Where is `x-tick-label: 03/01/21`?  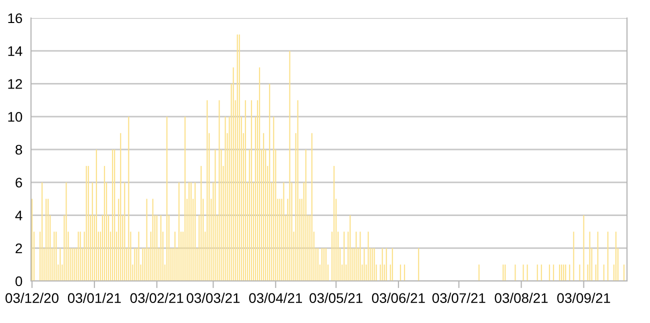 x-tick-label: 03/01/21 is located at coordinates (94, 298).